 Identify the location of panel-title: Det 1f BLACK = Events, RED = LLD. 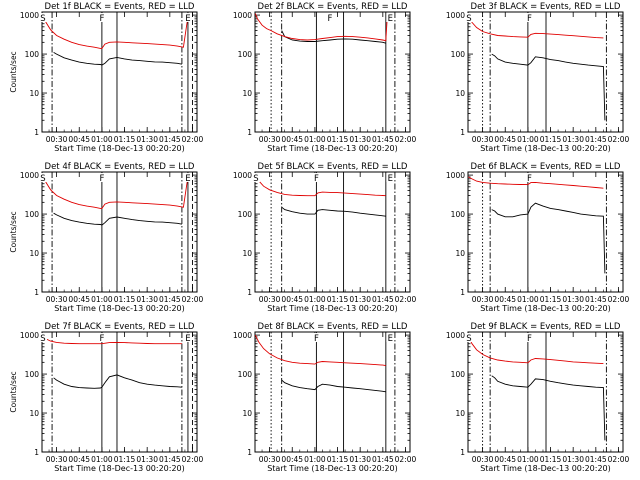
(120, 7).